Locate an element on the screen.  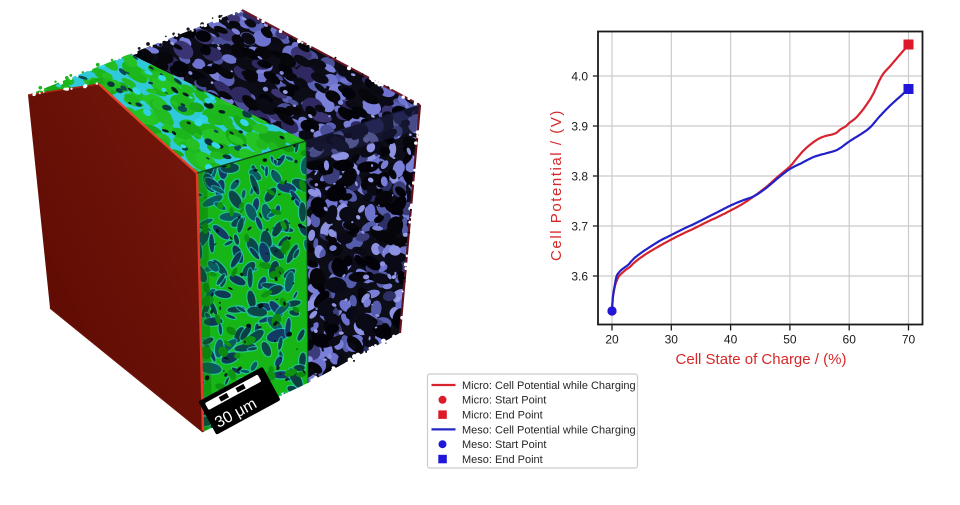
svg-text:Micro: Cell Potential while Ch: Micro: Cell Potential while Charging is located at coordinates (549, 386).